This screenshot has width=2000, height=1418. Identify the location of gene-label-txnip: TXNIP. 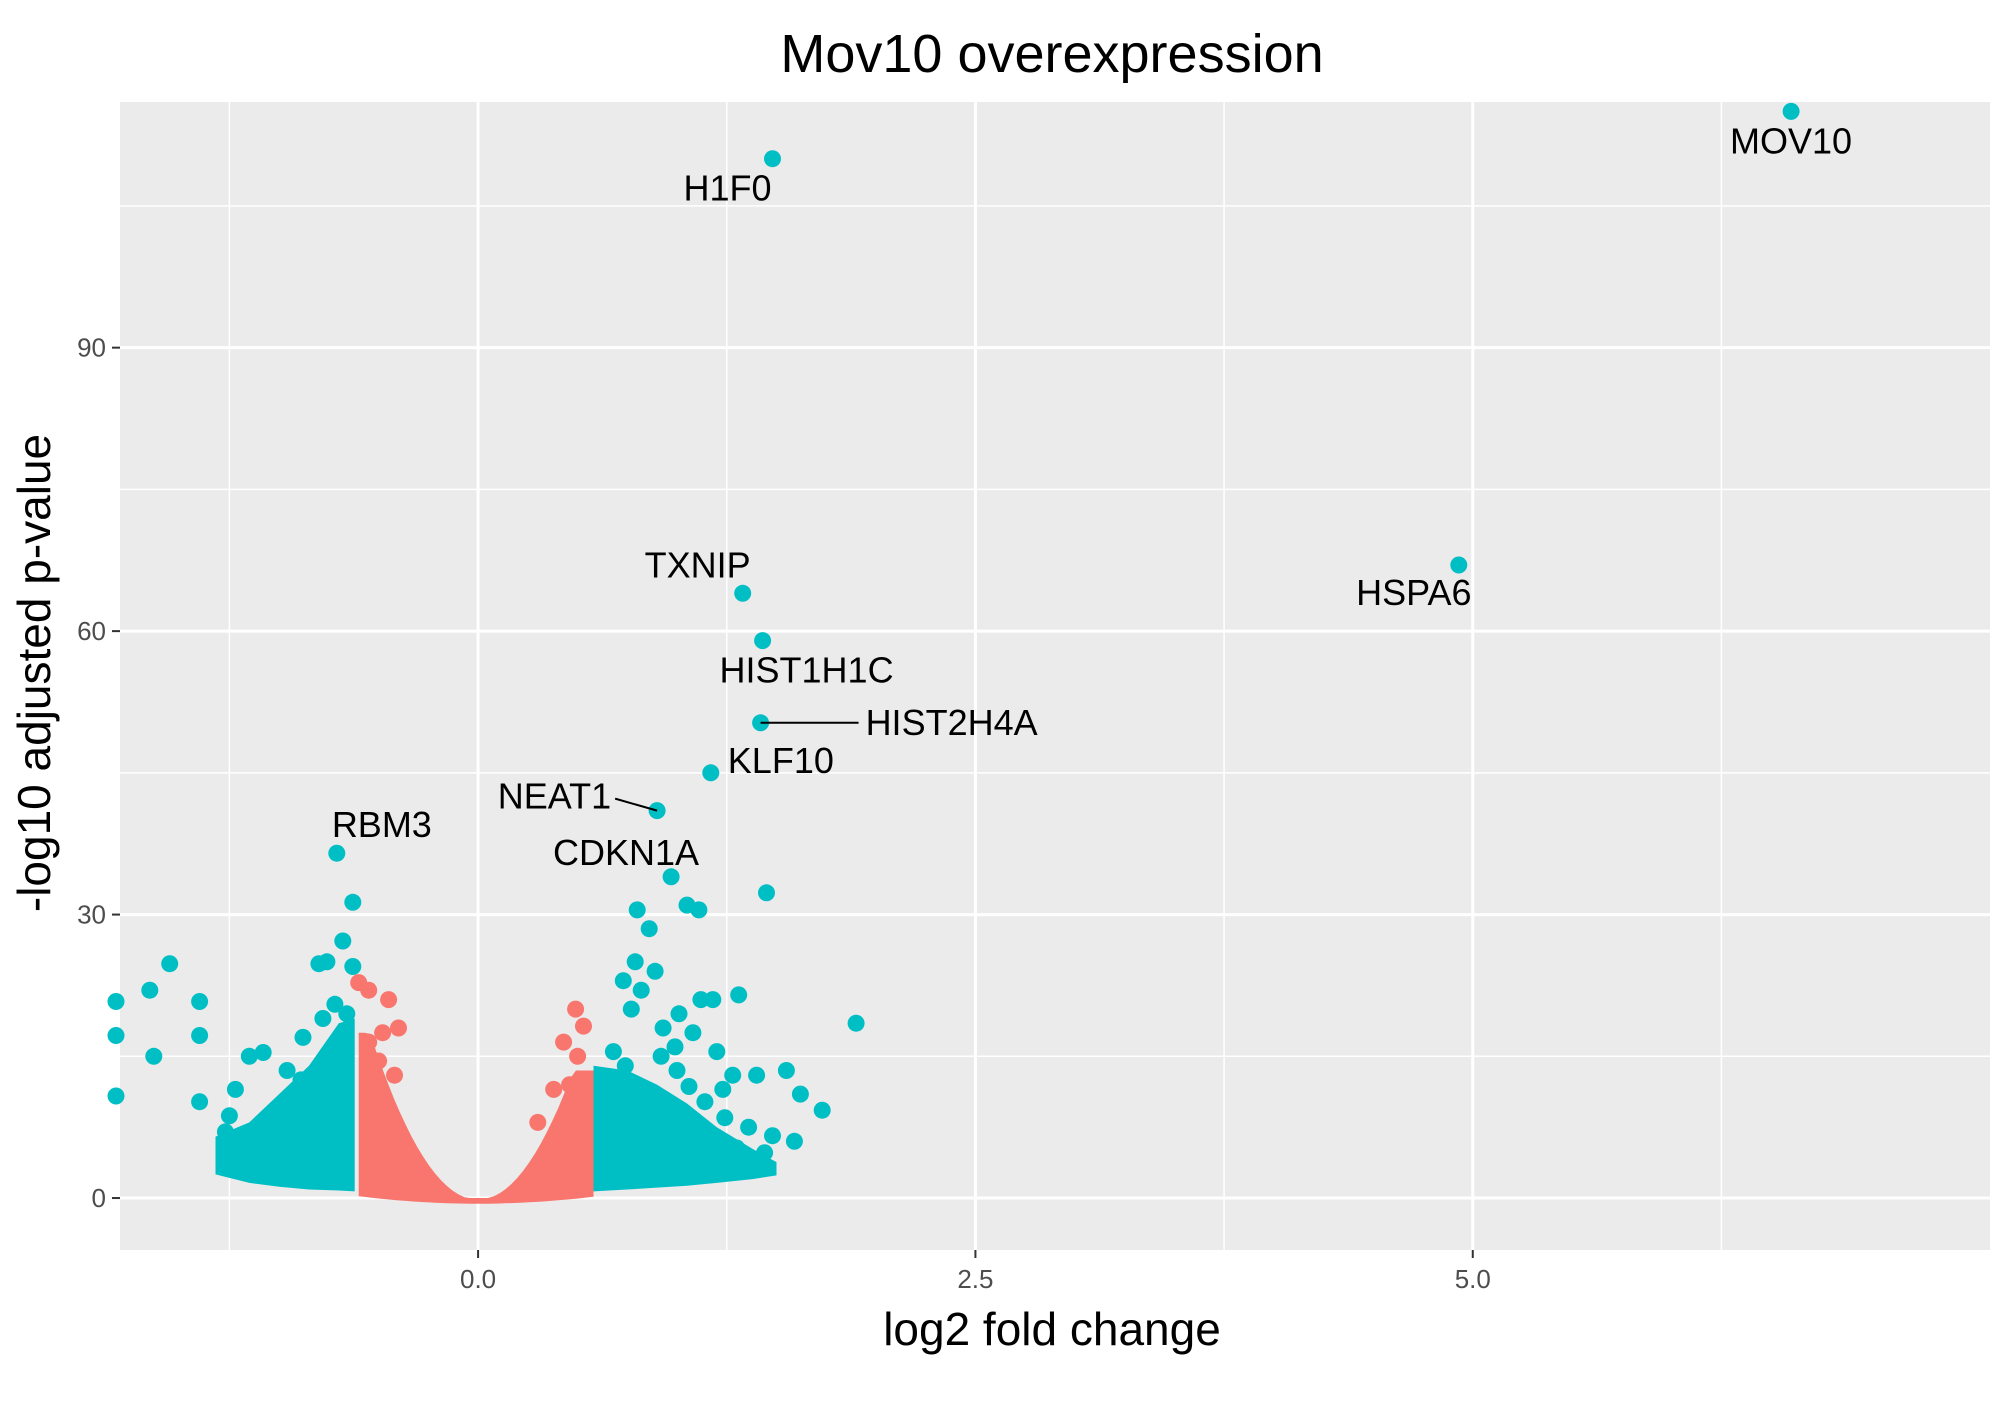
(698, 564).